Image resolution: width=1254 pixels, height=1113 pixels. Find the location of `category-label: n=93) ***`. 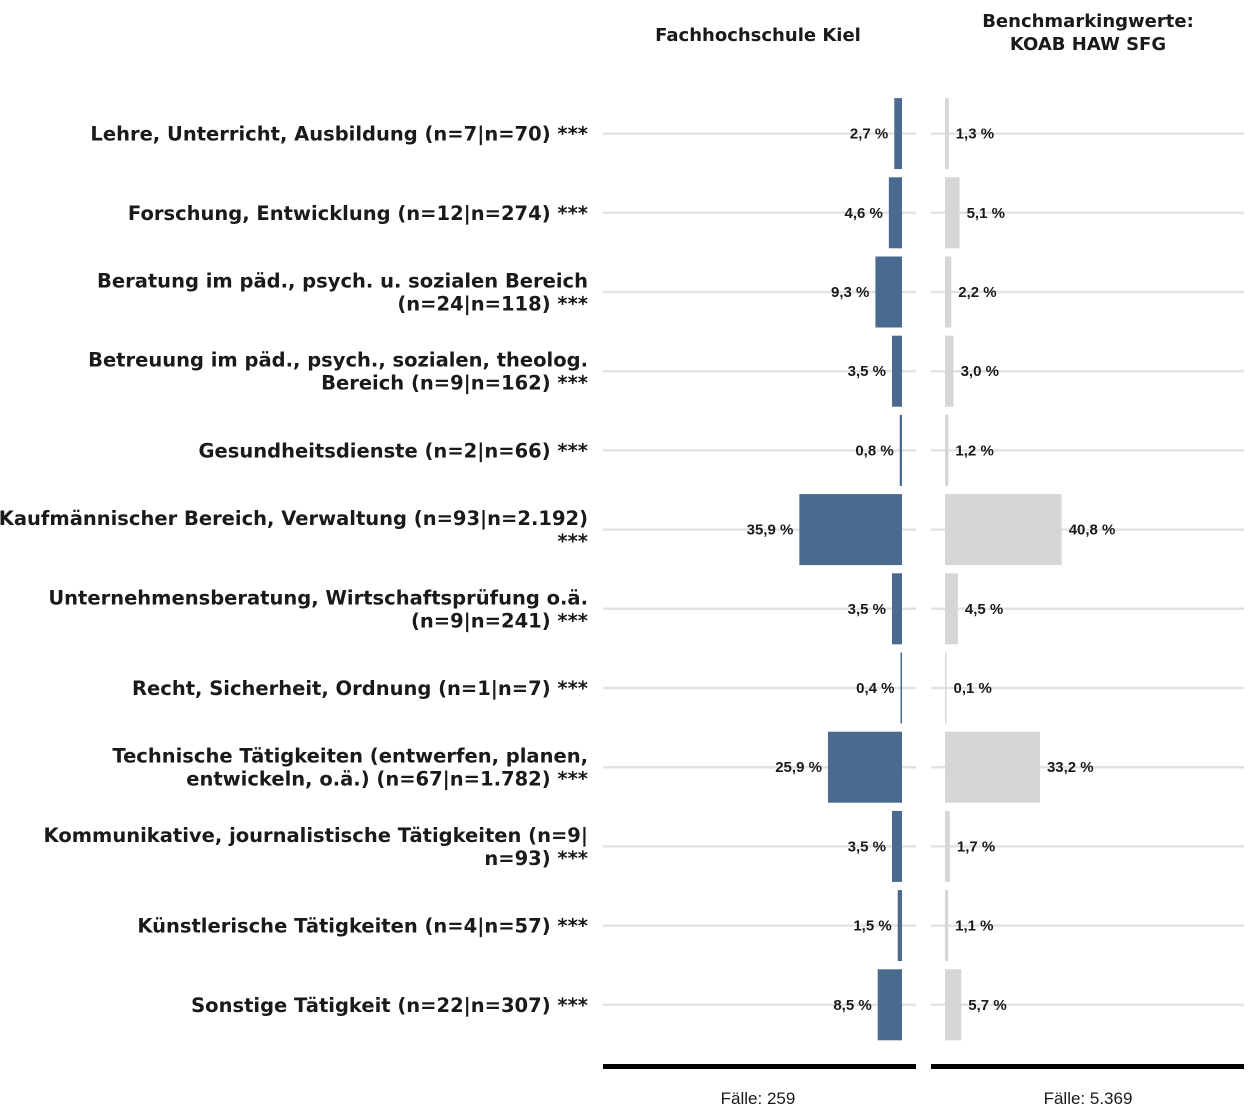

category-label: n=93) *** is located at coordinates (536, 858).